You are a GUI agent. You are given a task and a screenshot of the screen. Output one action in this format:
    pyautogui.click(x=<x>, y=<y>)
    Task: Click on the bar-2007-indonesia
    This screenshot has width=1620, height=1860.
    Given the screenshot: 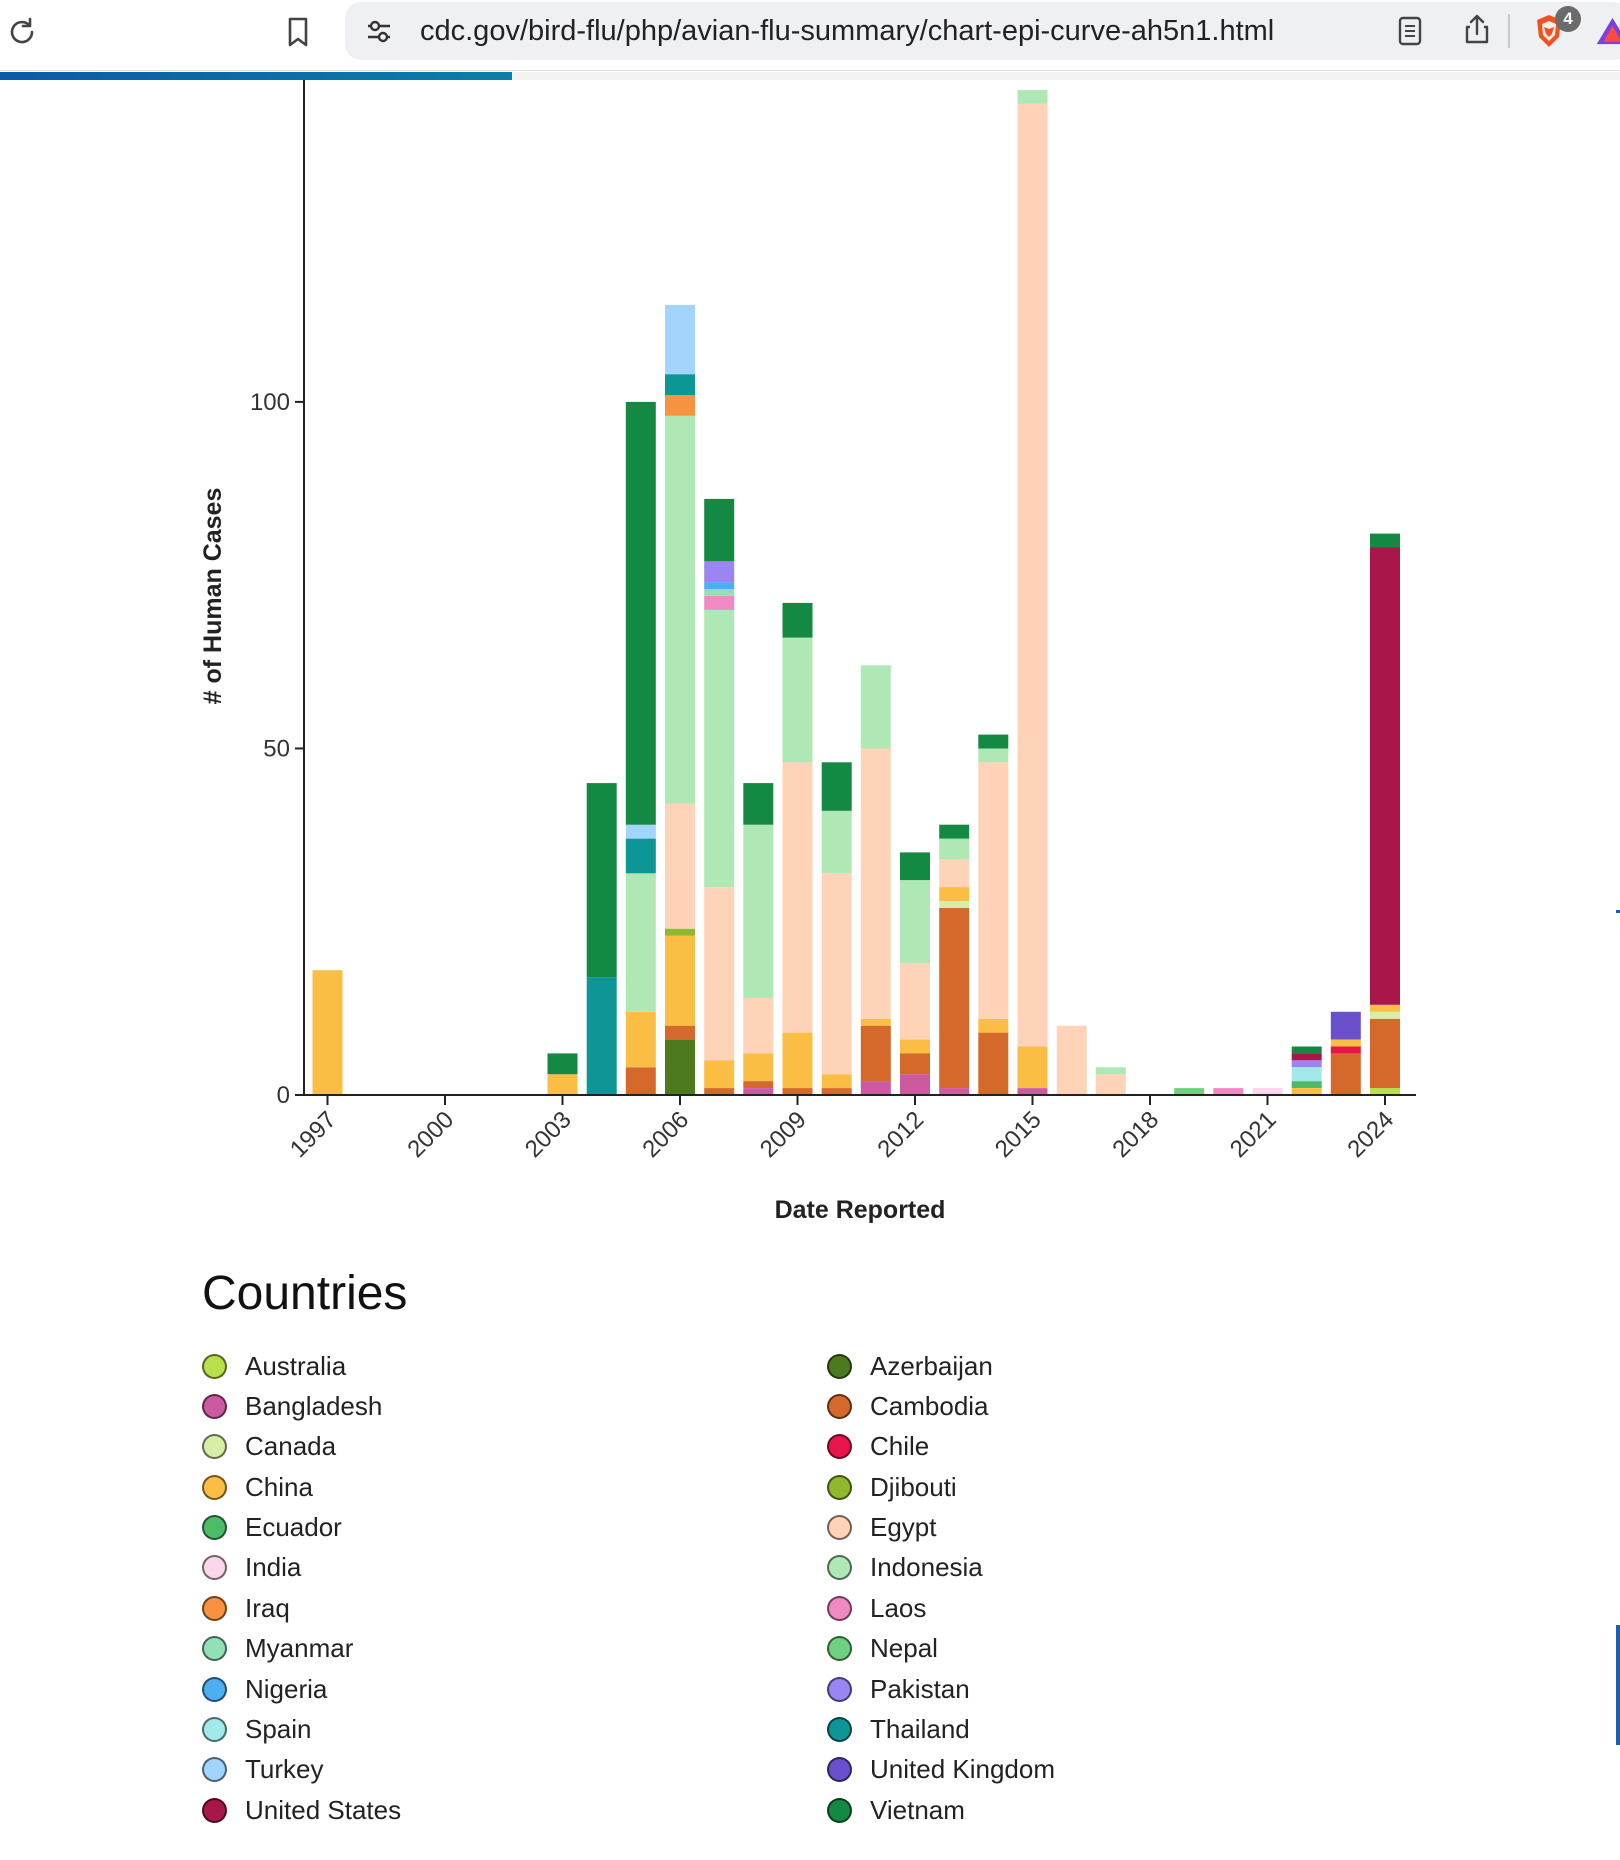 What is the action you would take?
    pyautogui.click(x=719, y=748)
    